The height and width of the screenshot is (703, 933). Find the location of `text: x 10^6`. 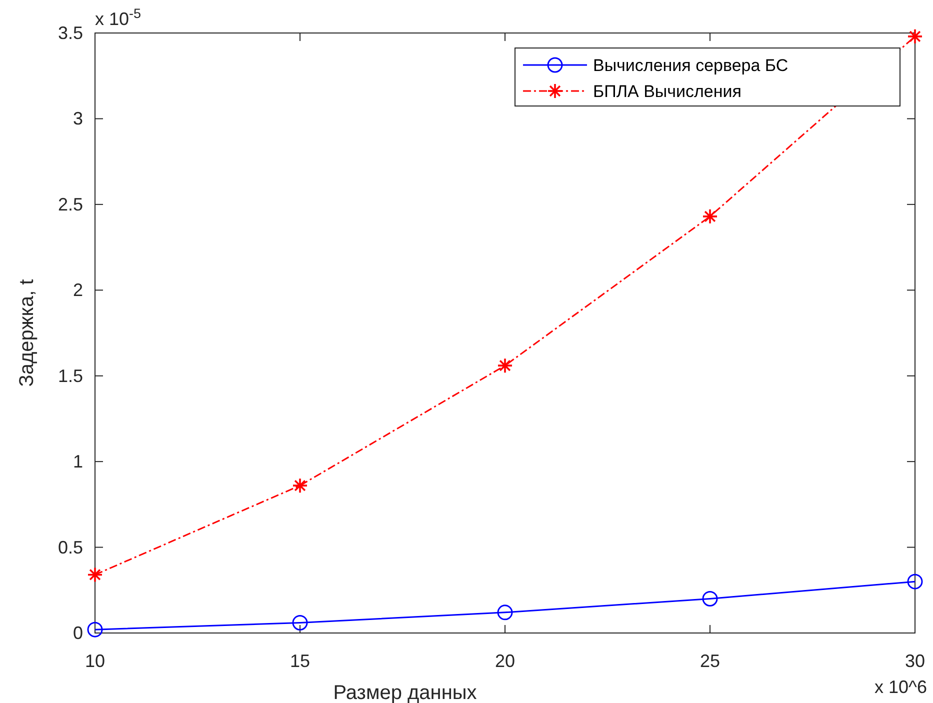

text: x 10^6 is located at coordinates (900, 687).